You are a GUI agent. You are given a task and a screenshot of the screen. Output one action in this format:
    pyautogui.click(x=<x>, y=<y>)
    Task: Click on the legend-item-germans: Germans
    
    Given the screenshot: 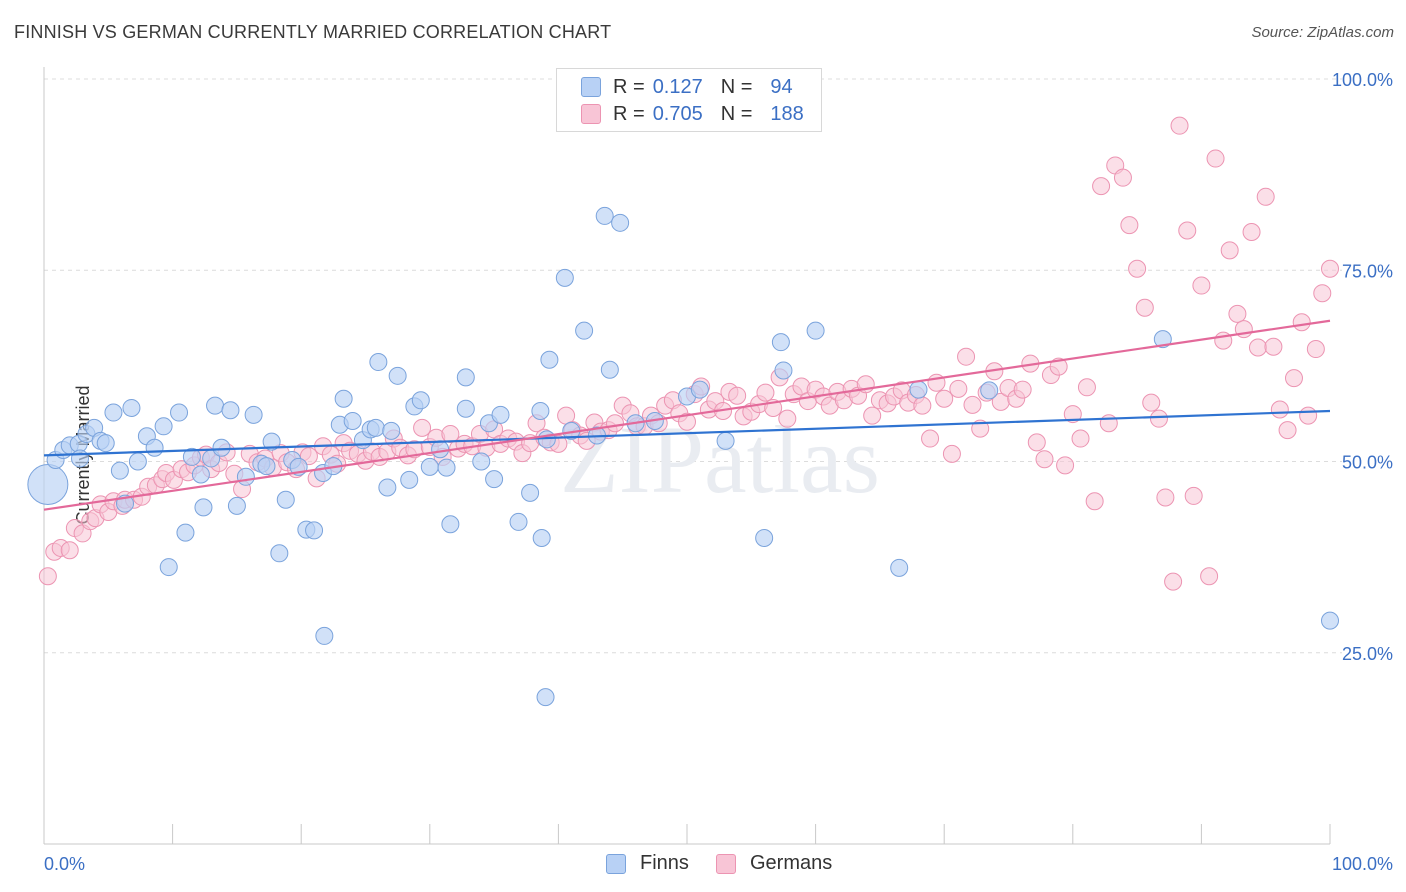 What is the action you would take?
    pyautogui.click(x=774, y=863)
    